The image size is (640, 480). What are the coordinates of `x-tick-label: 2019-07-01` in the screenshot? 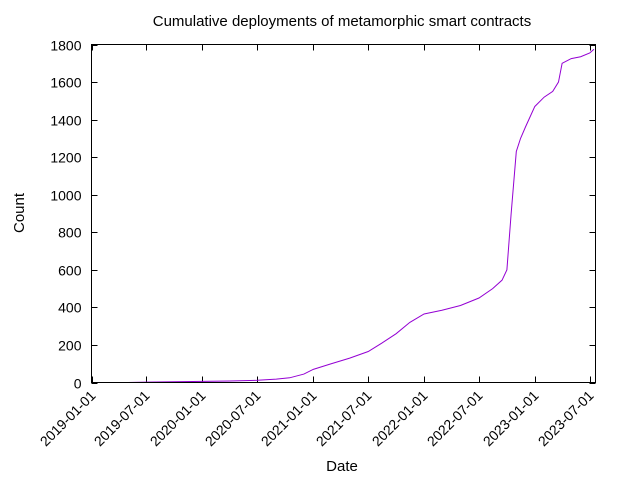 It's located at (122, 418).